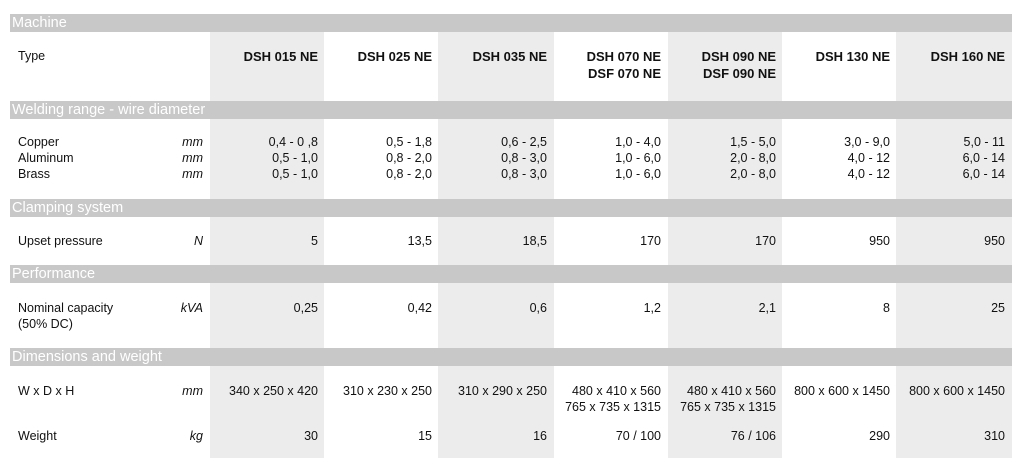  I want to click on section-clamping-system: Clamping system, so click(511, 208).